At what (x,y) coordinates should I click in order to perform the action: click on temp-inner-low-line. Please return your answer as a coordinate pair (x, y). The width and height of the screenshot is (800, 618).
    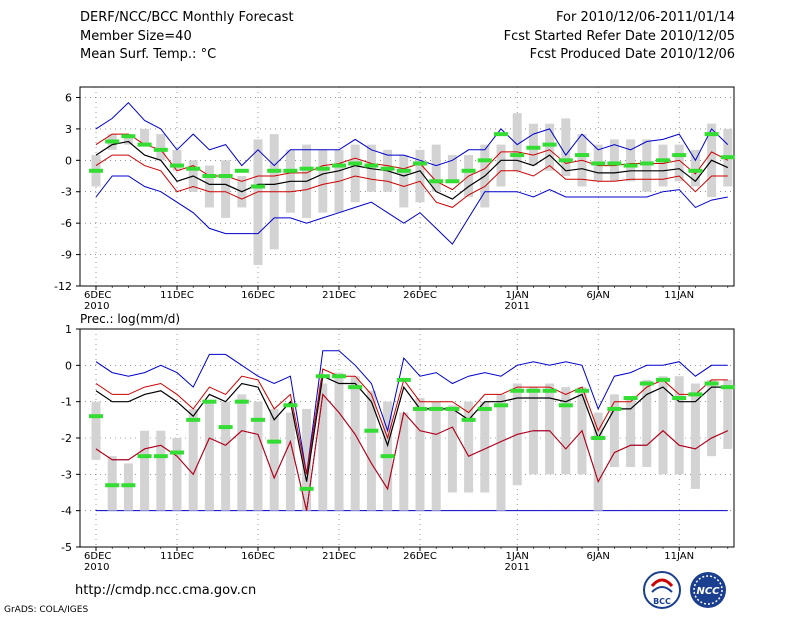
    Looking at the image, I should click on (411, 181).